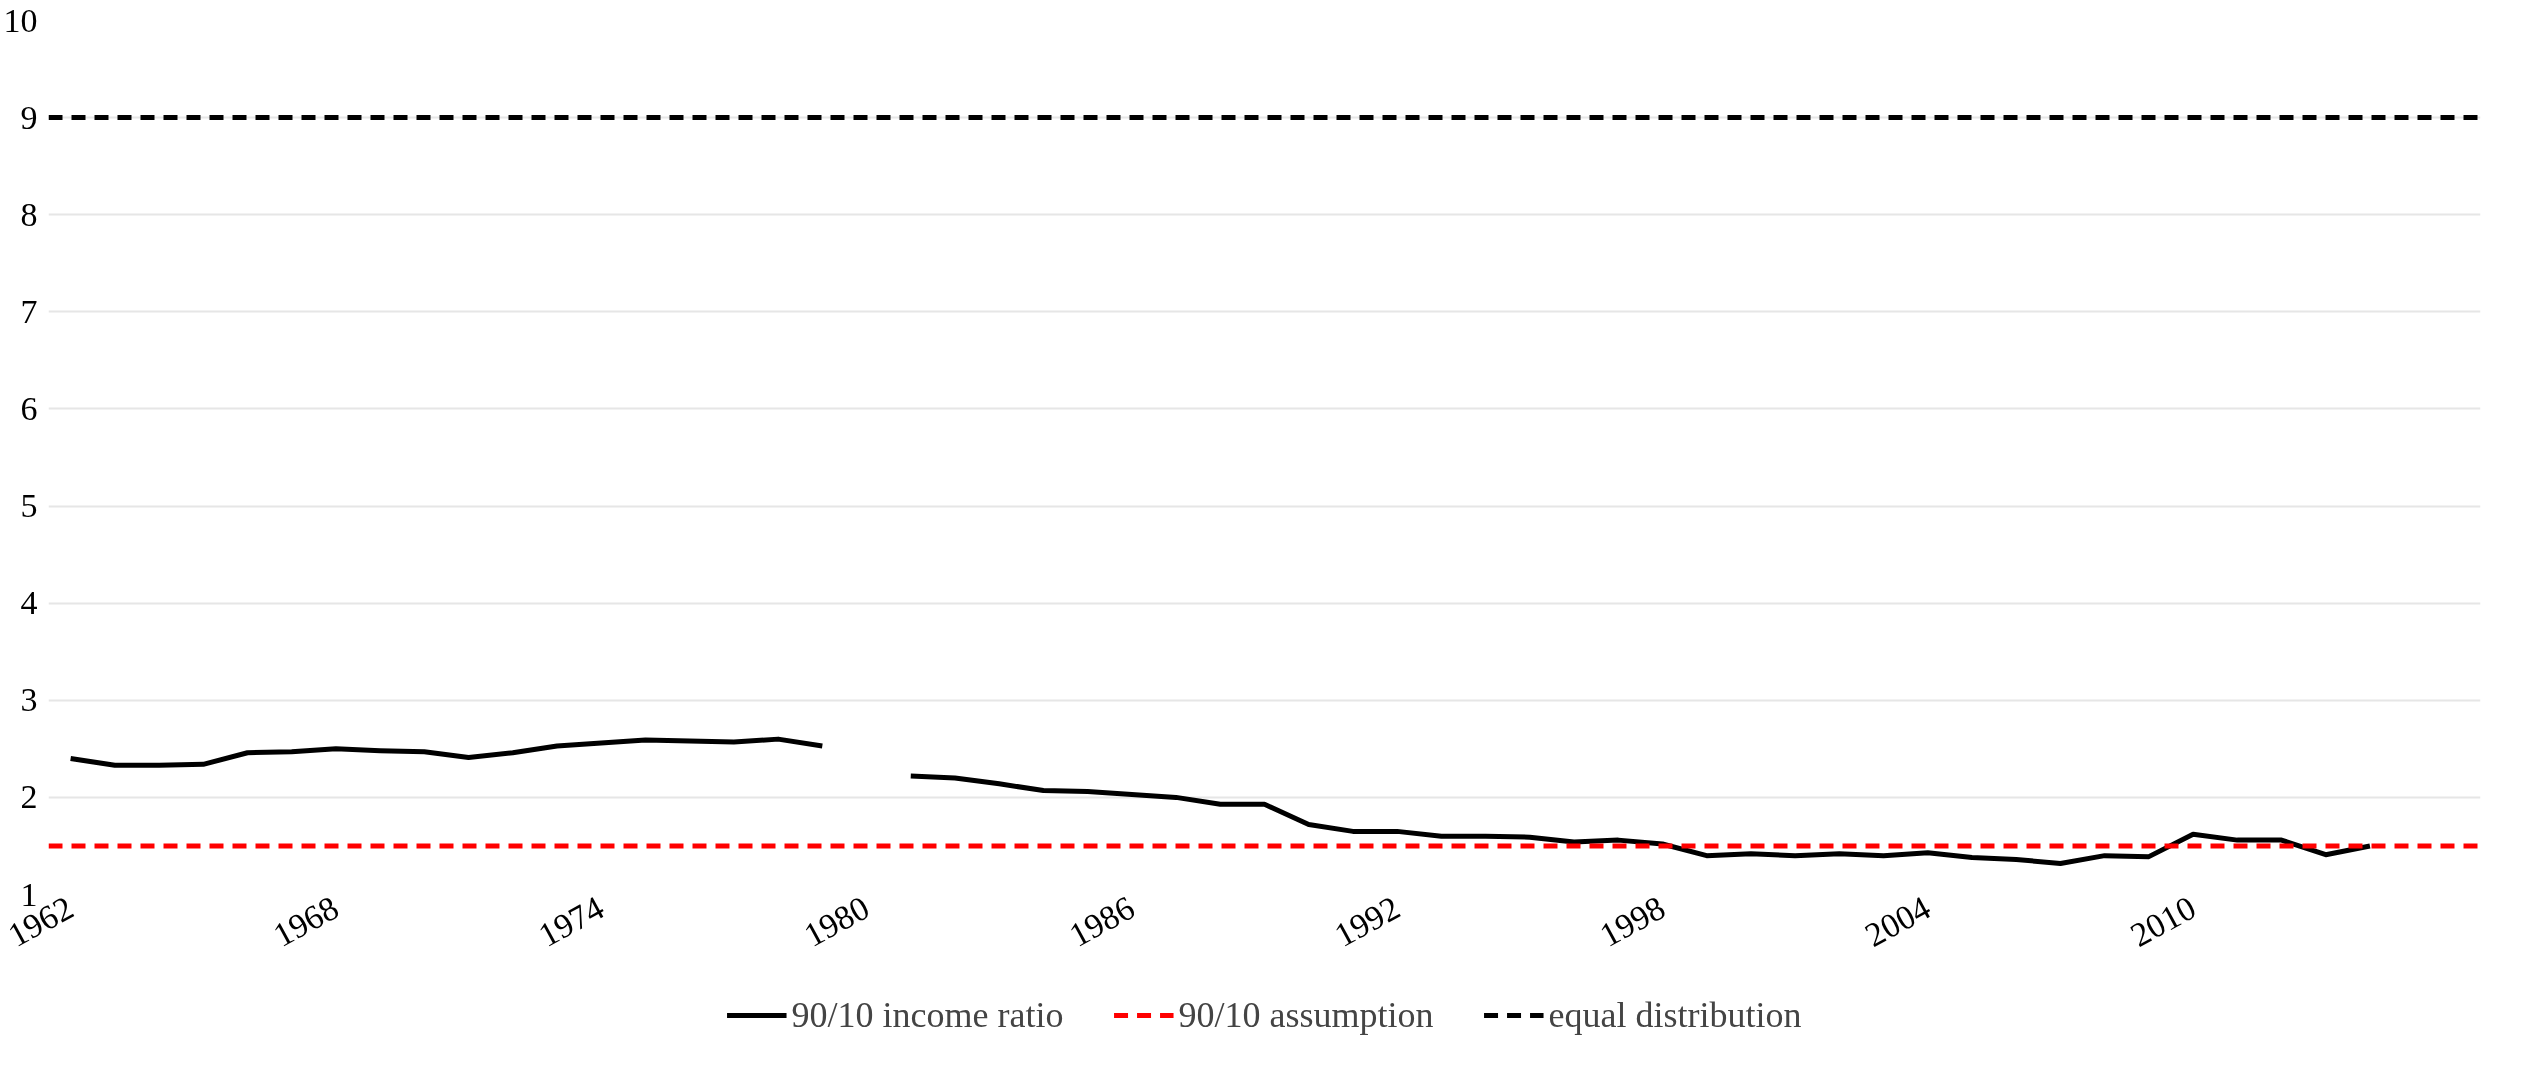  Describe the element at coordinates (29, 117) in the screenshot. I see `y-tick-label: 9` at that location.